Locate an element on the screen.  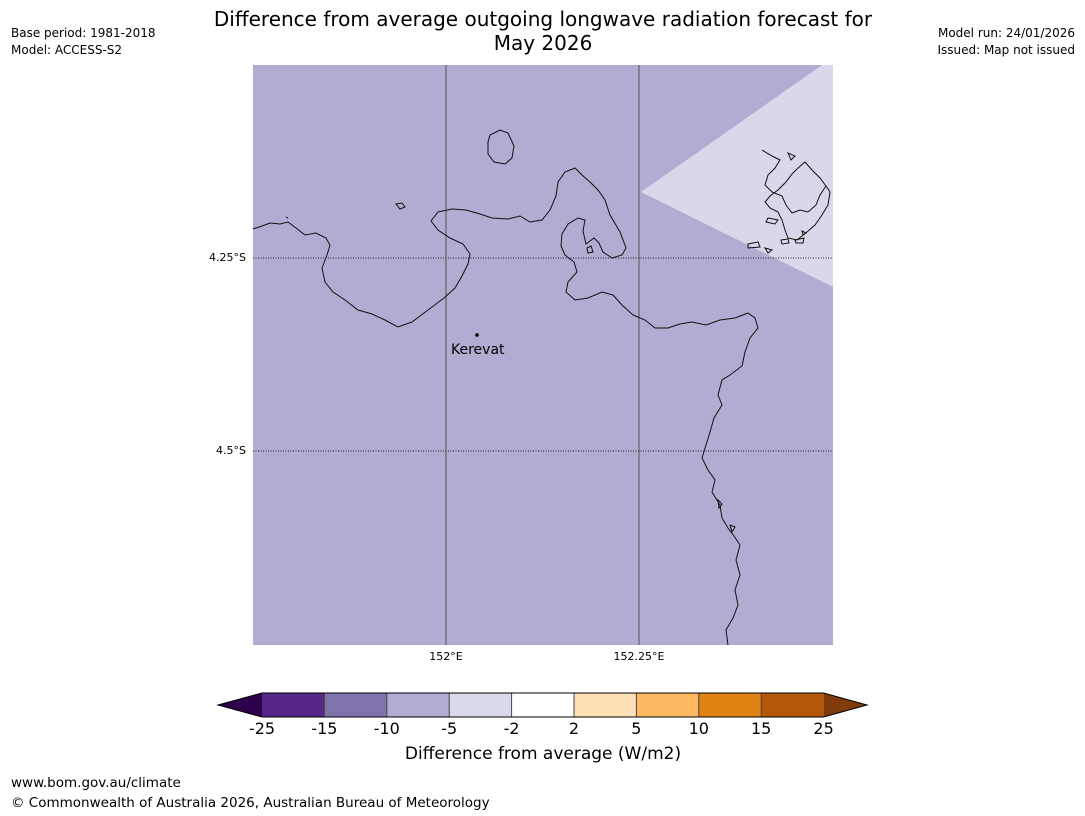
lon-label-152e: 152°E is located at coordinates (446, 656).